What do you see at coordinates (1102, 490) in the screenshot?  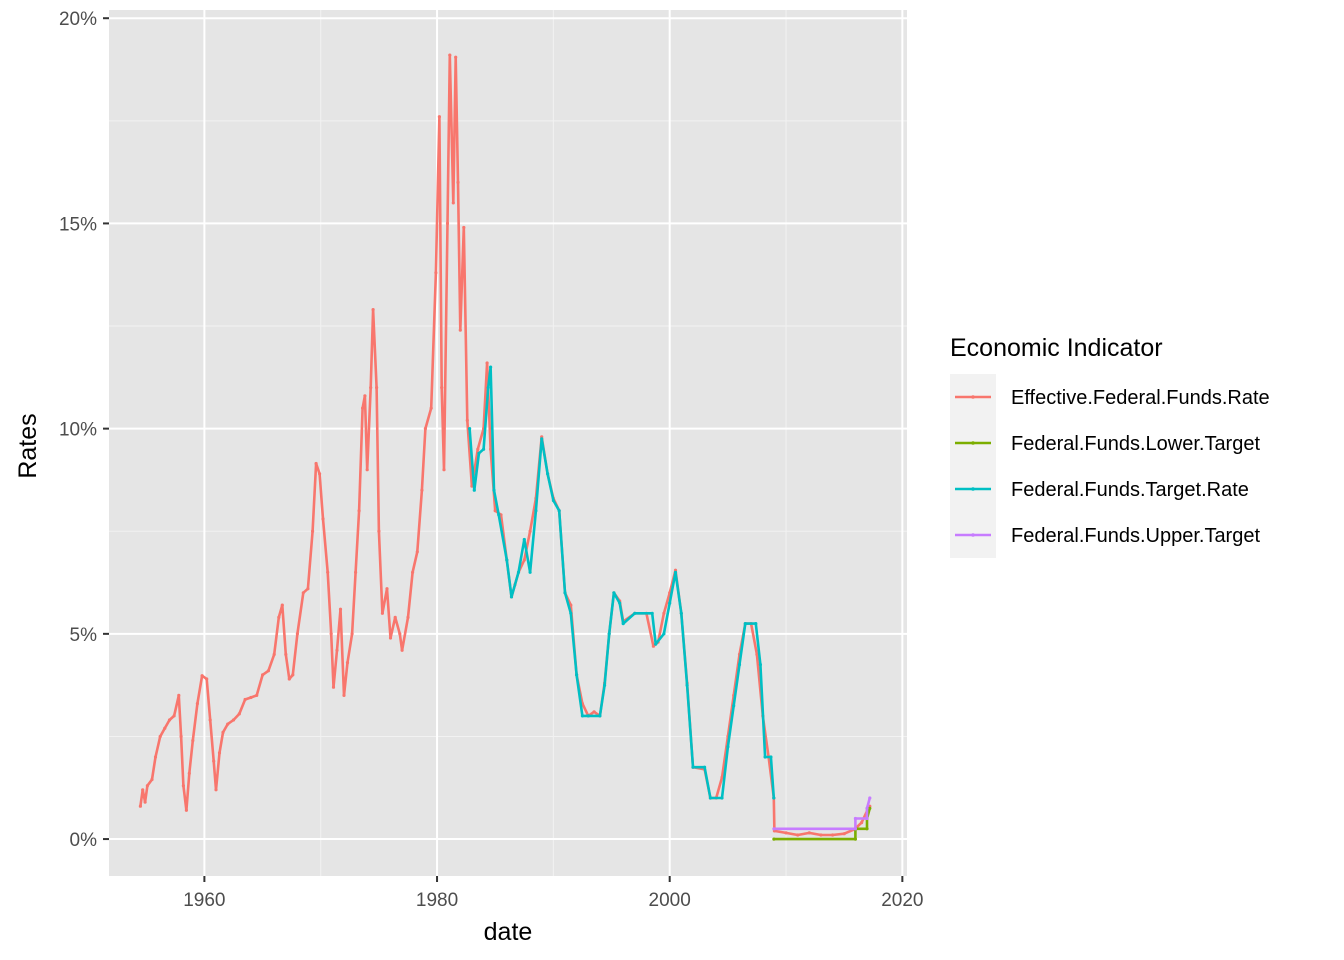 I see `legend-item: Federal.Funds.Target.Rate` at bounding box center [1102, 490].